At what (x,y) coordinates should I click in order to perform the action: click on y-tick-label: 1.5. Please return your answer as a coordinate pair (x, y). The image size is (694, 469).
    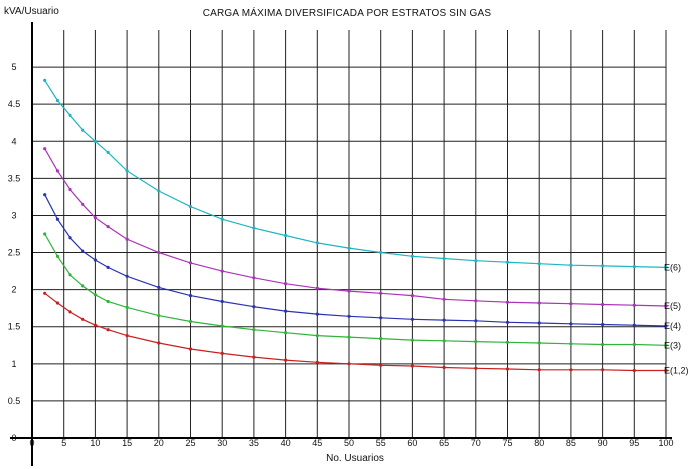
    Looking at the image, I should click on (14, 327).